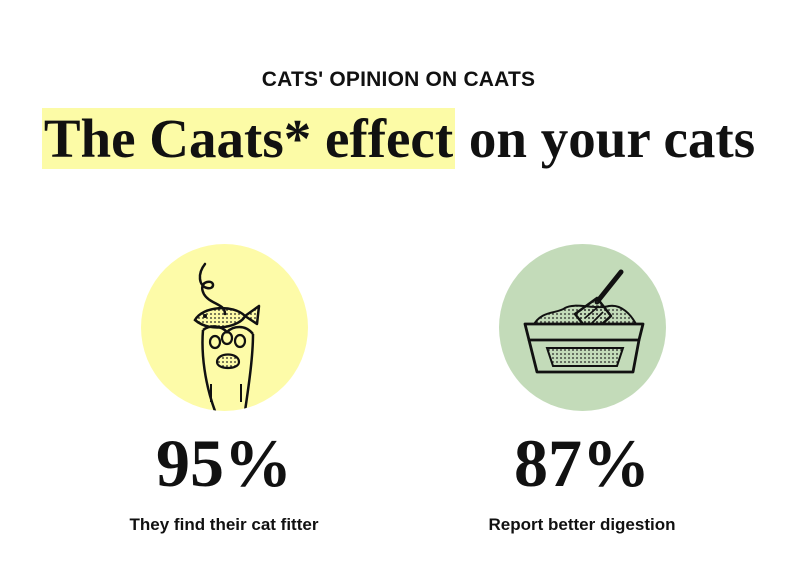  I want to click on section-eyebrow: CATS' OPINION ON CAATS, so click(398, 79).